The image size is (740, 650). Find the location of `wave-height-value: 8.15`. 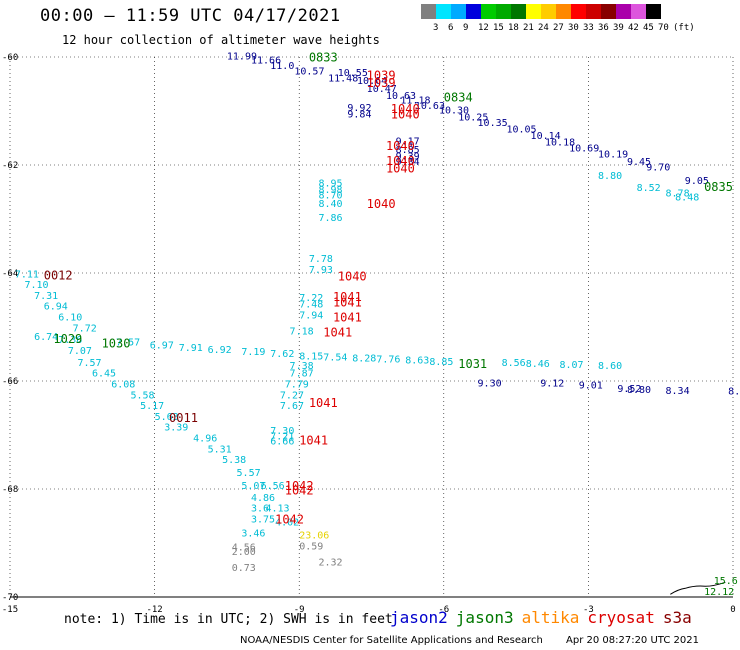

wave-height-value: 8.15 is located at coordinates (311, 356).